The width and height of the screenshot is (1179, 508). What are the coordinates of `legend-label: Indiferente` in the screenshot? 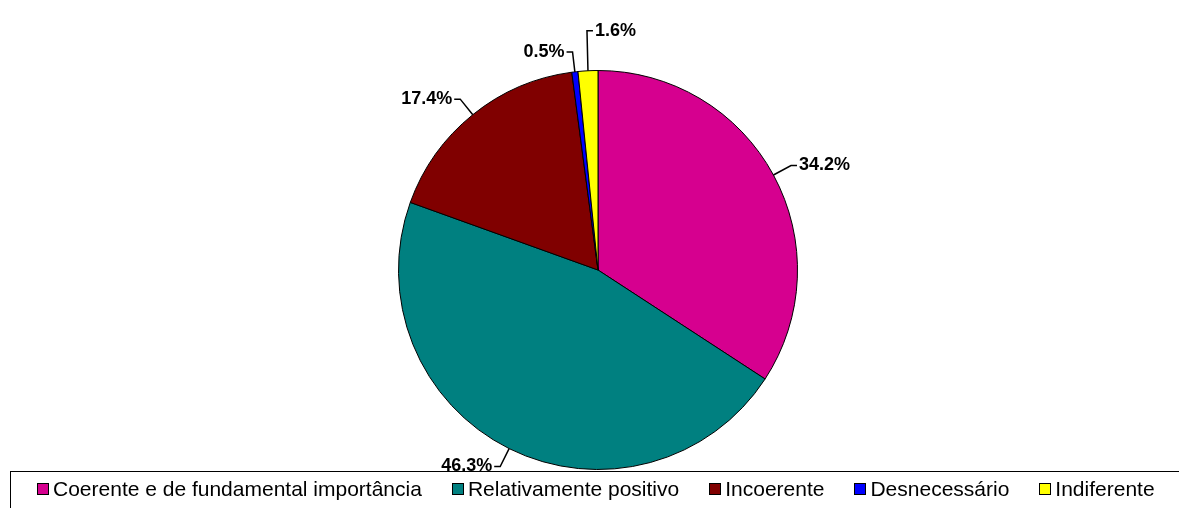 It's located at (1105, 489).